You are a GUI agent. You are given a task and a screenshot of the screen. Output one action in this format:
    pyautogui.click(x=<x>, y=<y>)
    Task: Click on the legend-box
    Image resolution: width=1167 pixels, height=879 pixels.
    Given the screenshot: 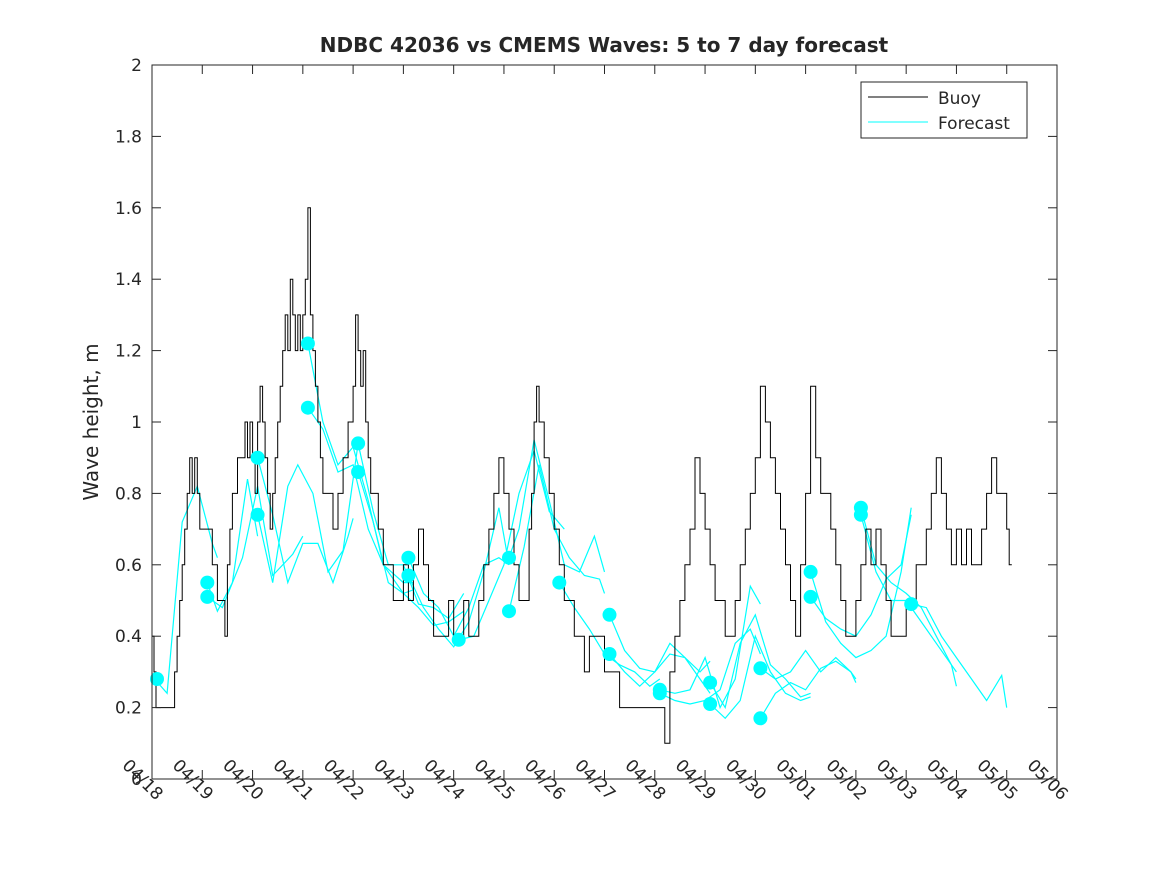 What is the action you would take?
    pyautogui.click(x=944, y=110)
    